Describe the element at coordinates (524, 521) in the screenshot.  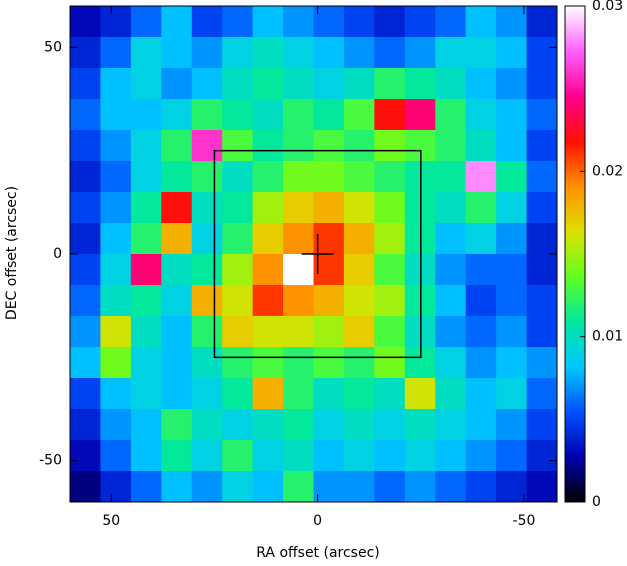
I see `x-tick-label: -50` at that location.